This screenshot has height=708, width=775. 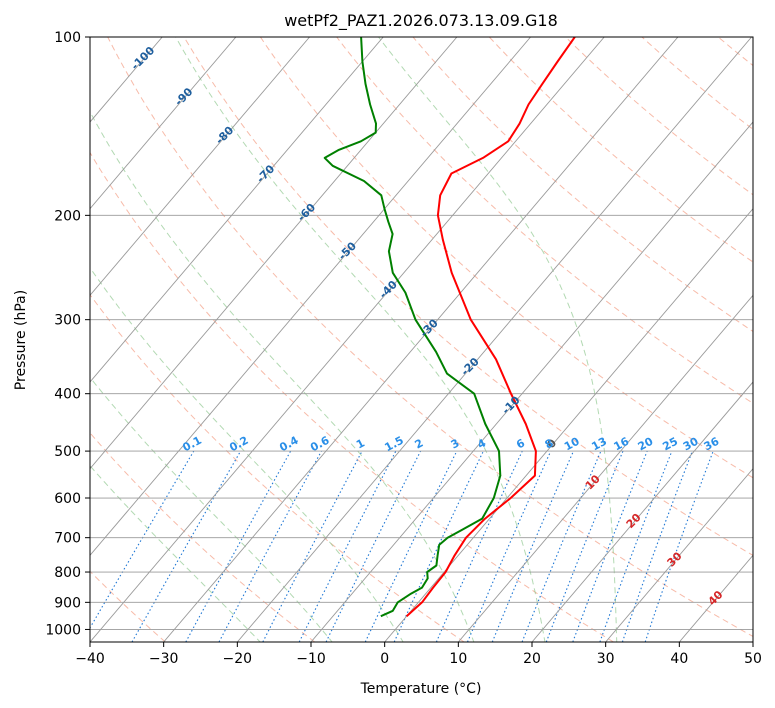 I want to click on x-tick-label: 50, so click(x=753, y=659).